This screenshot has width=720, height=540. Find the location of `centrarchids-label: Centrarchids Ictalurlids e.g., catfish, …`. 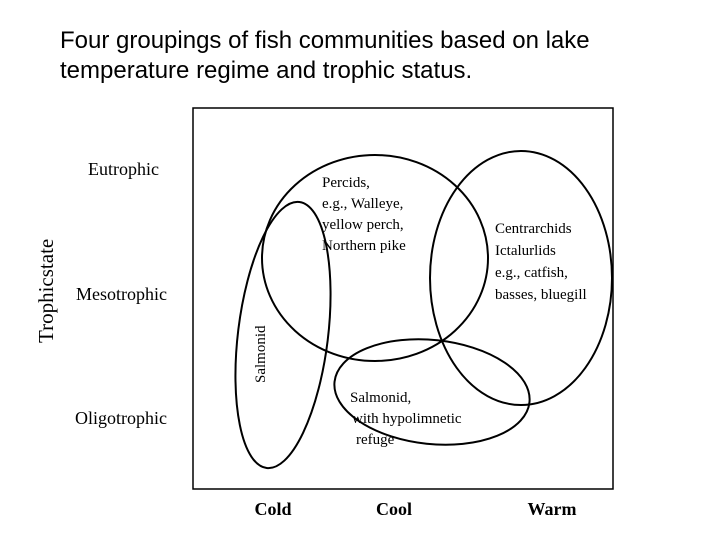

centrarchids-label: Centrarchids Ictalurlids e.g., catfish, … is located at coordinates (541, 262).